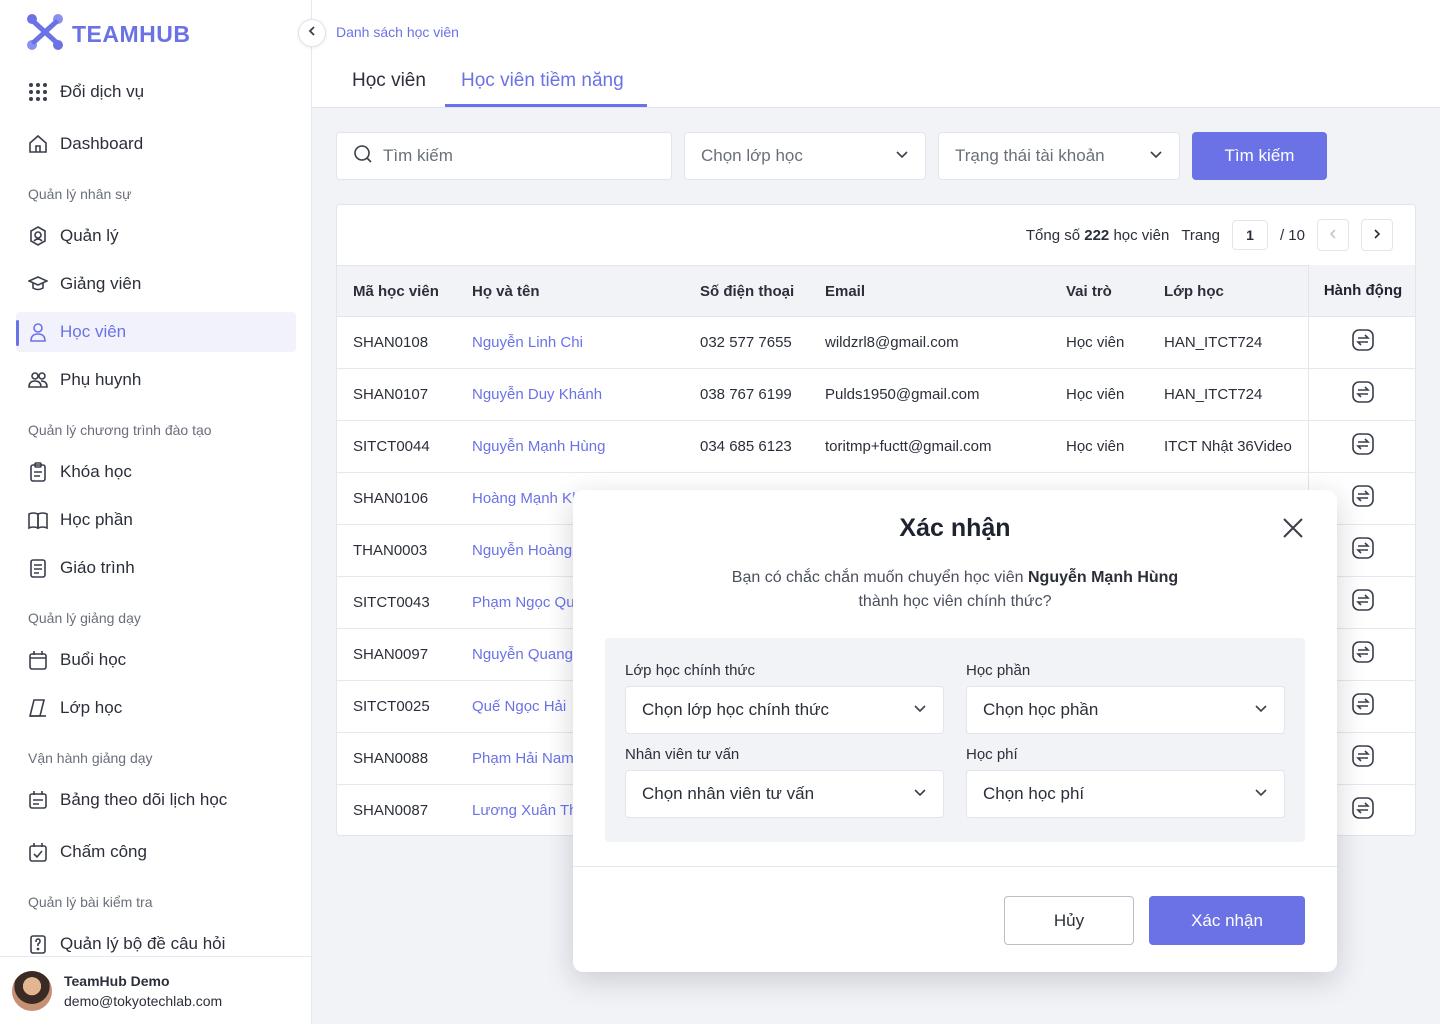 This screenshot has width=1440, height=1024. What do you see at coordinates (156, 568) in the screenshot?
I see `sidebar-item-curriculum: Giáo trình` at bounding box center [156, 568].